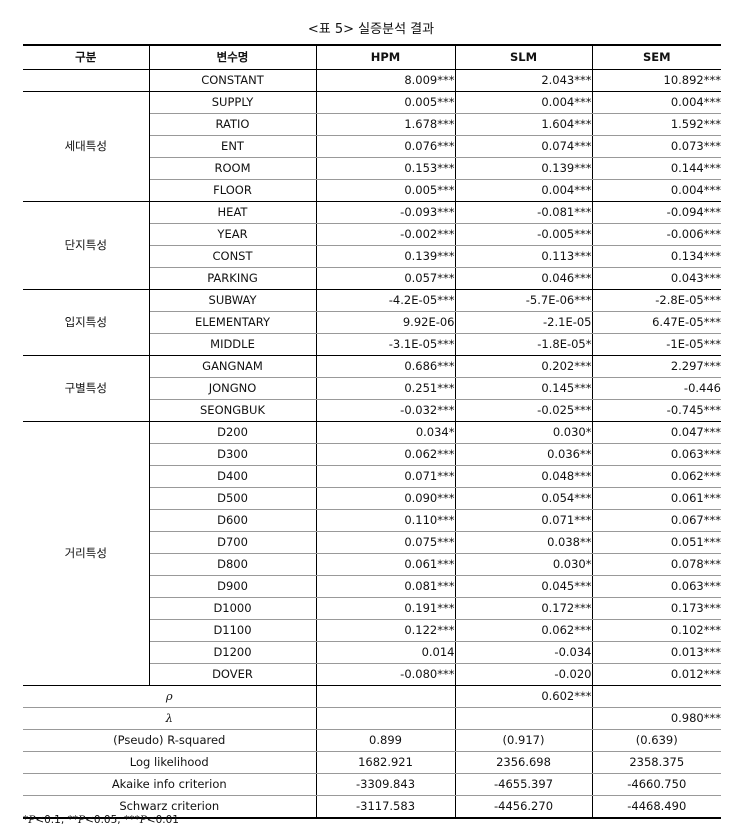 This screenshot has width=742, height=839. What do you see at coordinates (524, 608) in the screenshot?
I see `slm-value: 0.172***` at bounding box center [524, 608].